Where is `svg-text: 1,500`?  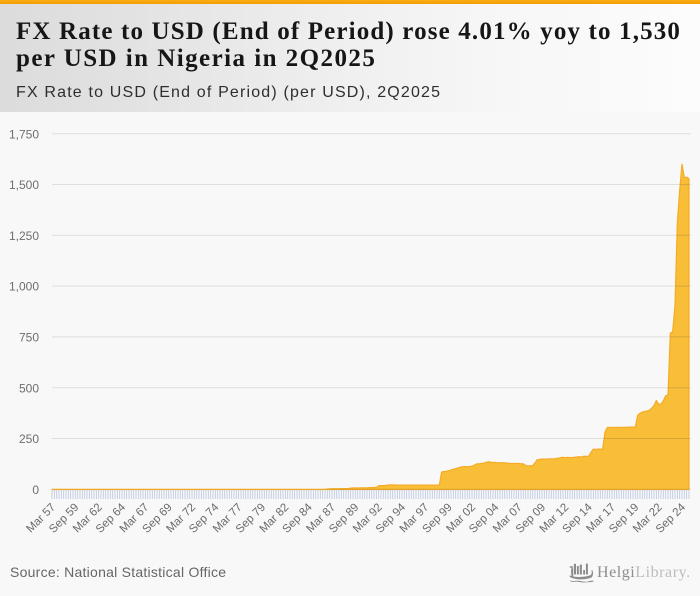
svg-text: 1,500 is located at coordinates (24, 185).